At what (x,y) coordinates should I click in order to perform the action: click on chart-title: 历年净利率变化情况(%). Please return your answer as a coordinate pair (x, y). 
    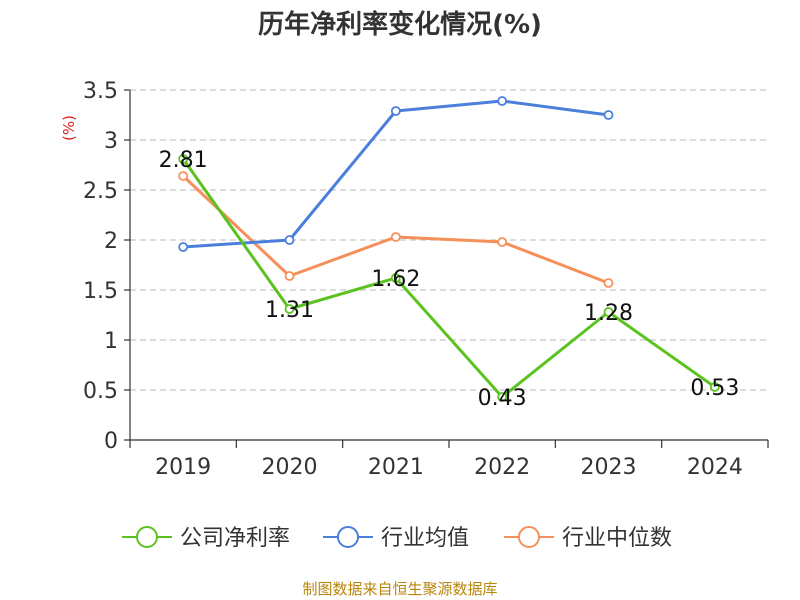
    Looking at the image, I should click on (400, 24).